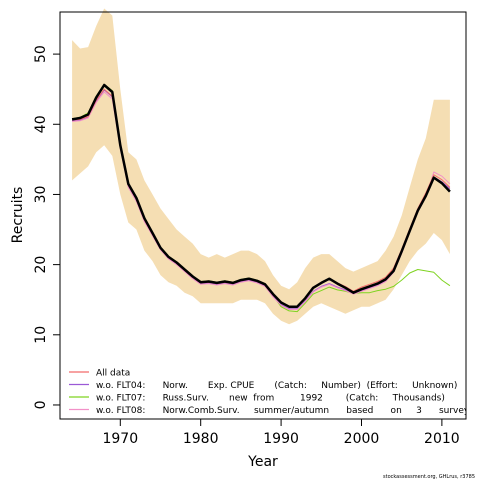  I want to click on x-axis: 1970 1980 1990 2000 2010, so click(281, 433).